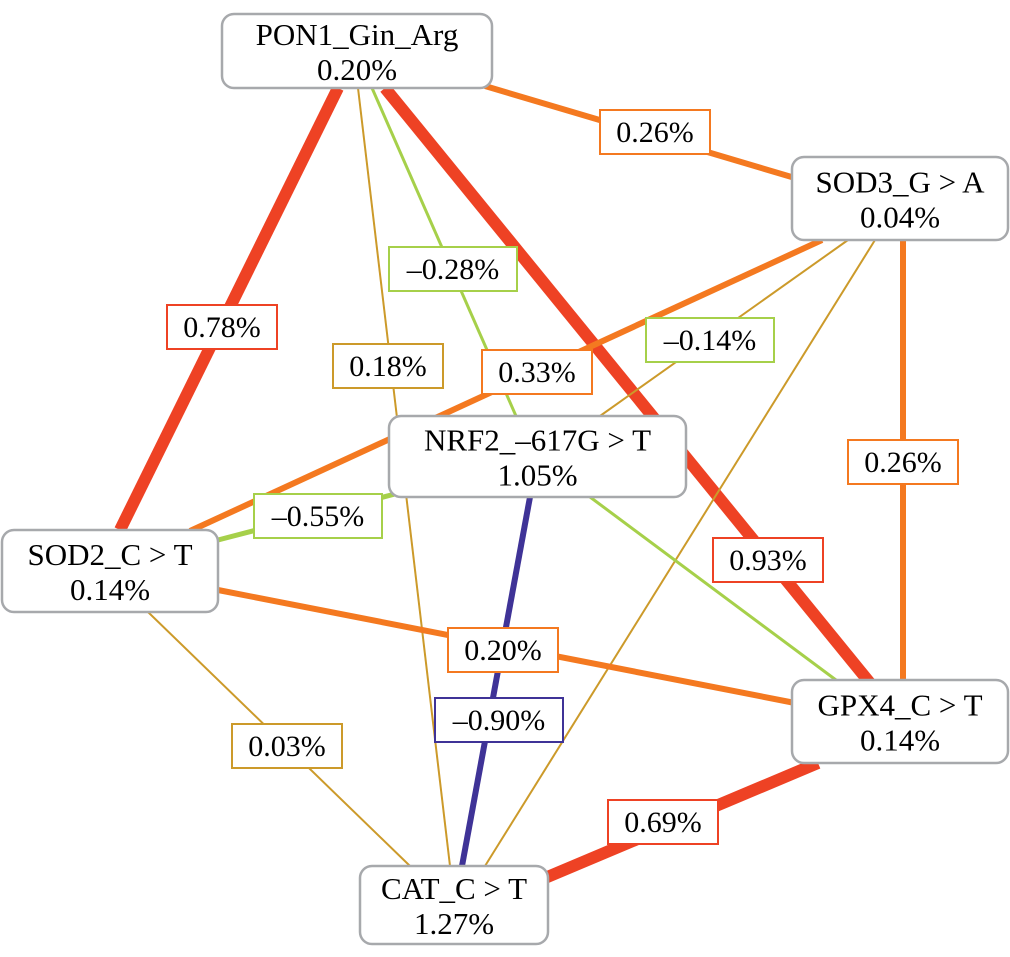 This screenshot has height=957, width=1010. I want to click on node-label: GPX4_C > T, so click(899, 705).